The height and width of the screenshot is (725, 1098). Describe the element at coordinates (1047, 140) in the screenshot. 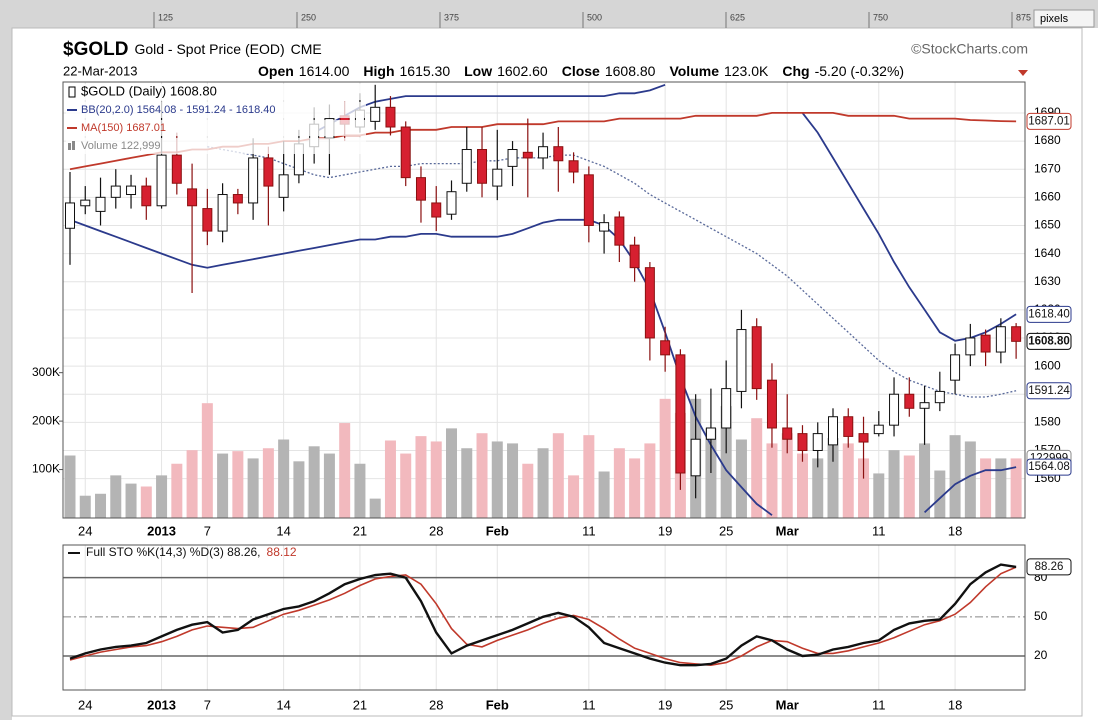

I see `y-tick-label: 1680` at that location.